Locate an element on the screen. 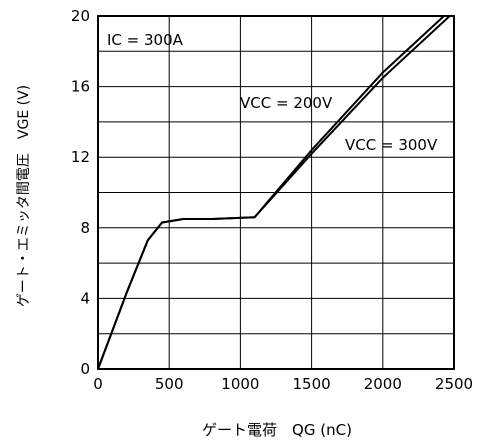  x-tick-label: 1500 is located at coordinates (312, 384).